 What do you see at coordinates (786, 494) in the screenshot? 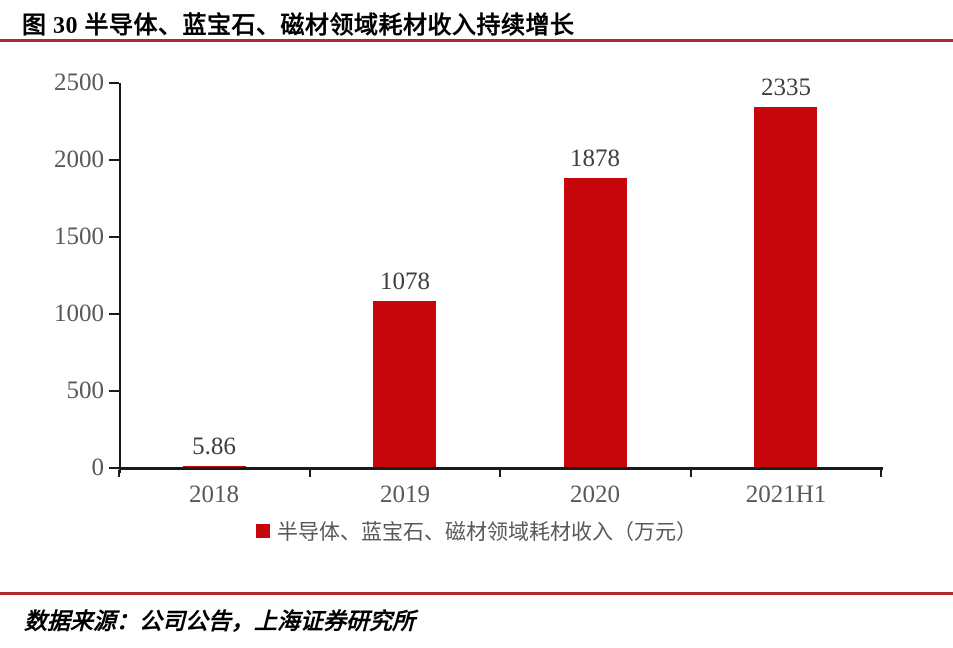
I see `x-category-label: 2021H1` at bounding box center [786, 494].